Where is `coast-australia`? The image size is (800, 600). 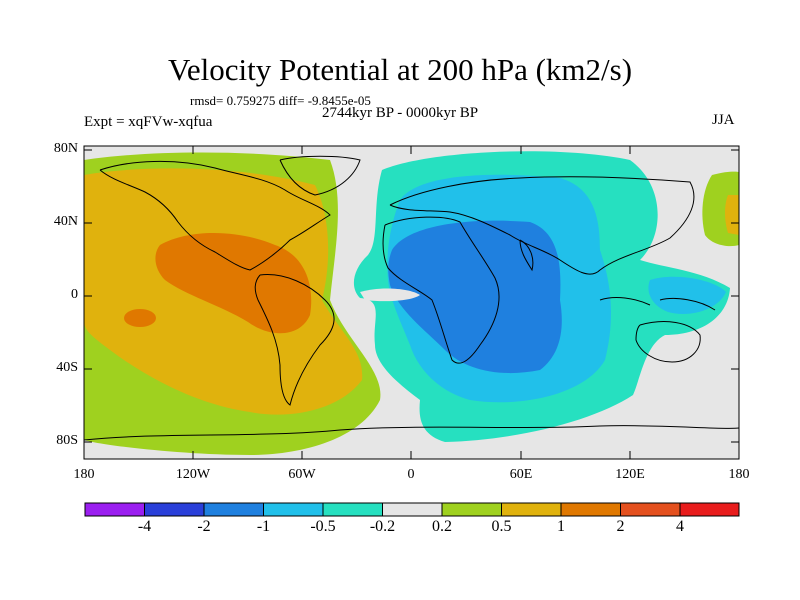
coast-australia is located at coordinates (668, 342).